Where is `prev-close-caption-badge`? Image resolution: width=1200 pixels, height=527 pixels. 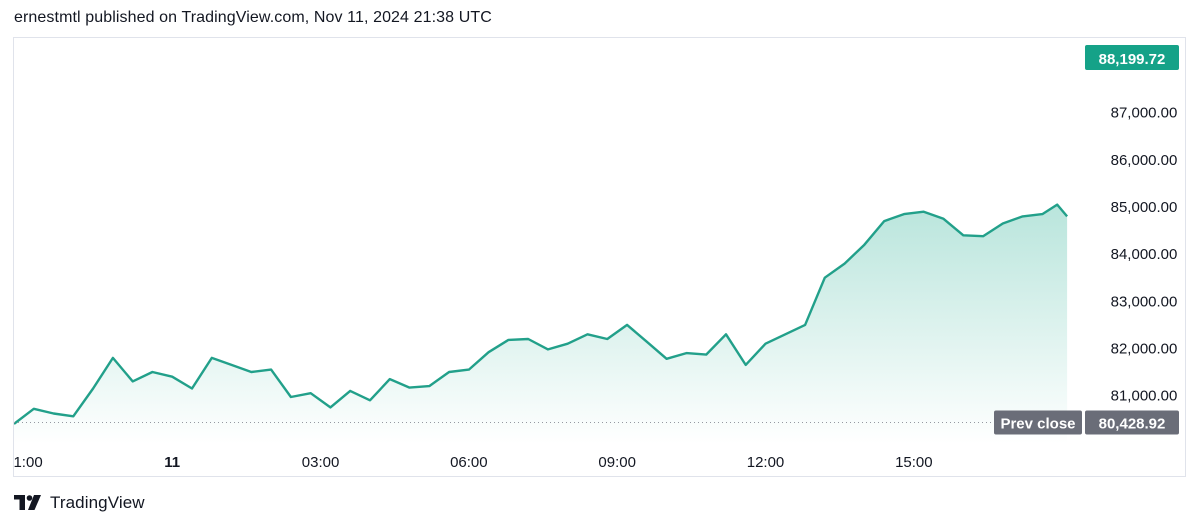 prev-close-caption-badge is located at coordinates (1038, 422).